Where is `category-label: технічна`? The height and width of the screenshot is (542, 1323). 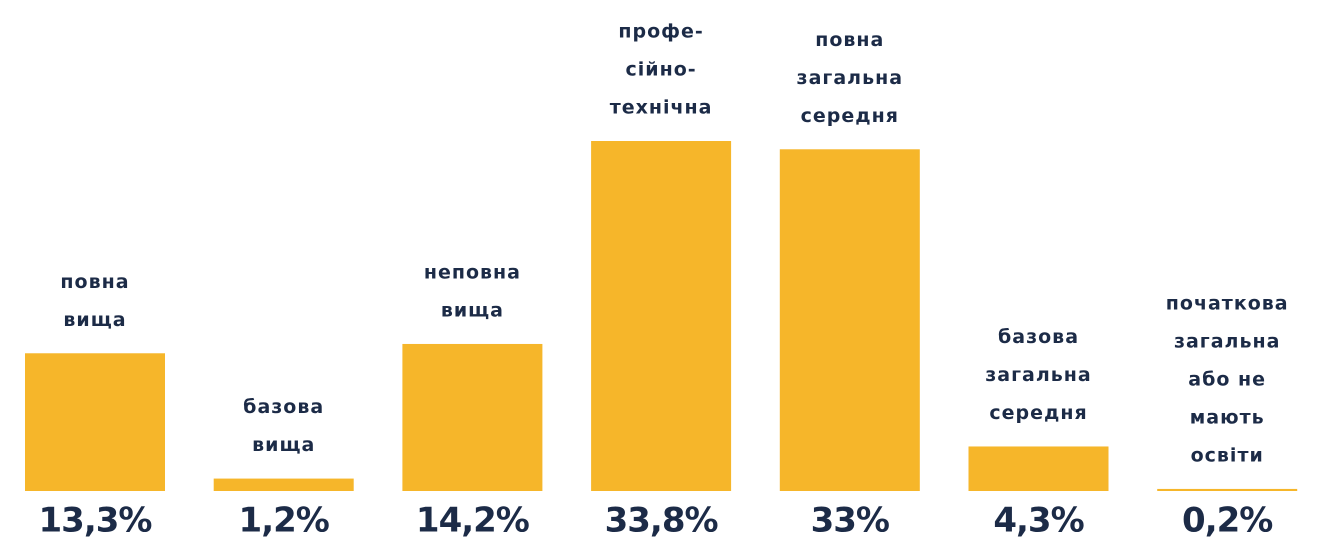
category-label: технічна is located at coordinates (661, 108).